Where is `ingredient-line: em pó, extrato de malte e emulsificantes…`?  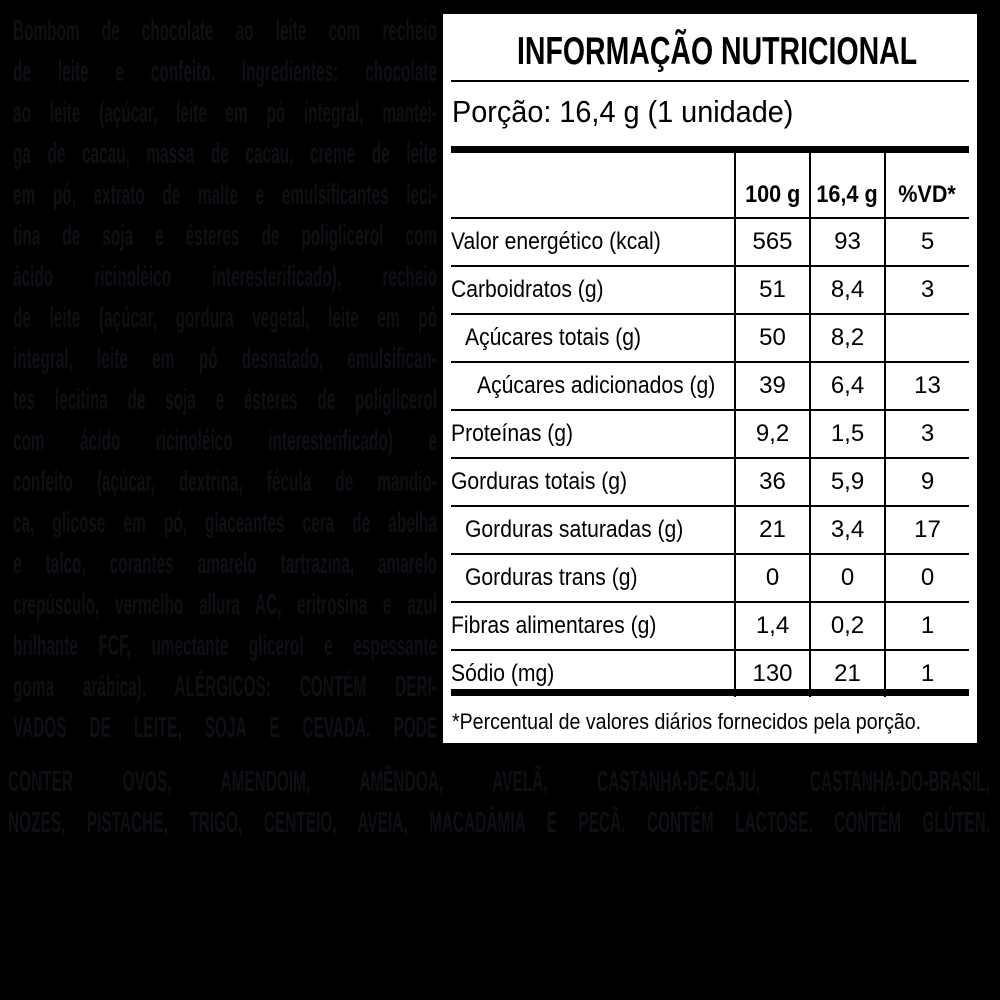
ingredient-line: em pó, extrato de malte e emulsificantes… is located at coordinates (225, 195).